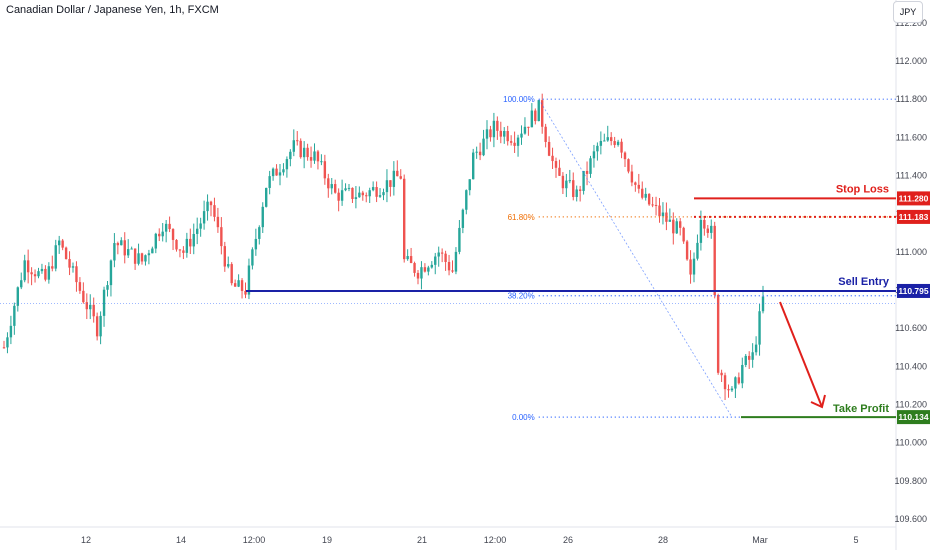 This screenshot has width=932, height=550. What do you see at coordinates (495, 540) in the screenshot?
I see `x-tick-label: 12:00` at bounding box center [495, 540].